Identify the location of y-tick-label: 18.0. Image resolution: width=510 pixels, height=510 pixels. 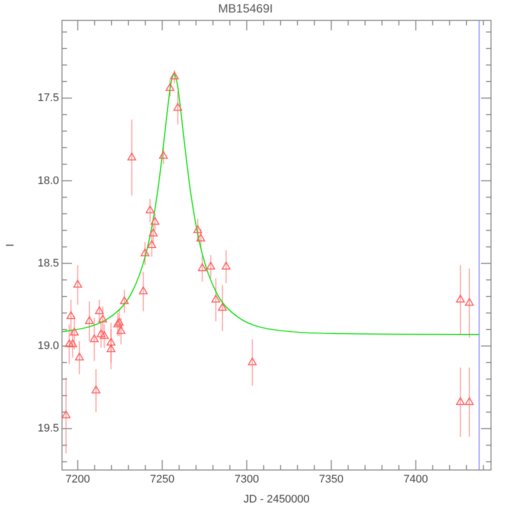
(48, 180).